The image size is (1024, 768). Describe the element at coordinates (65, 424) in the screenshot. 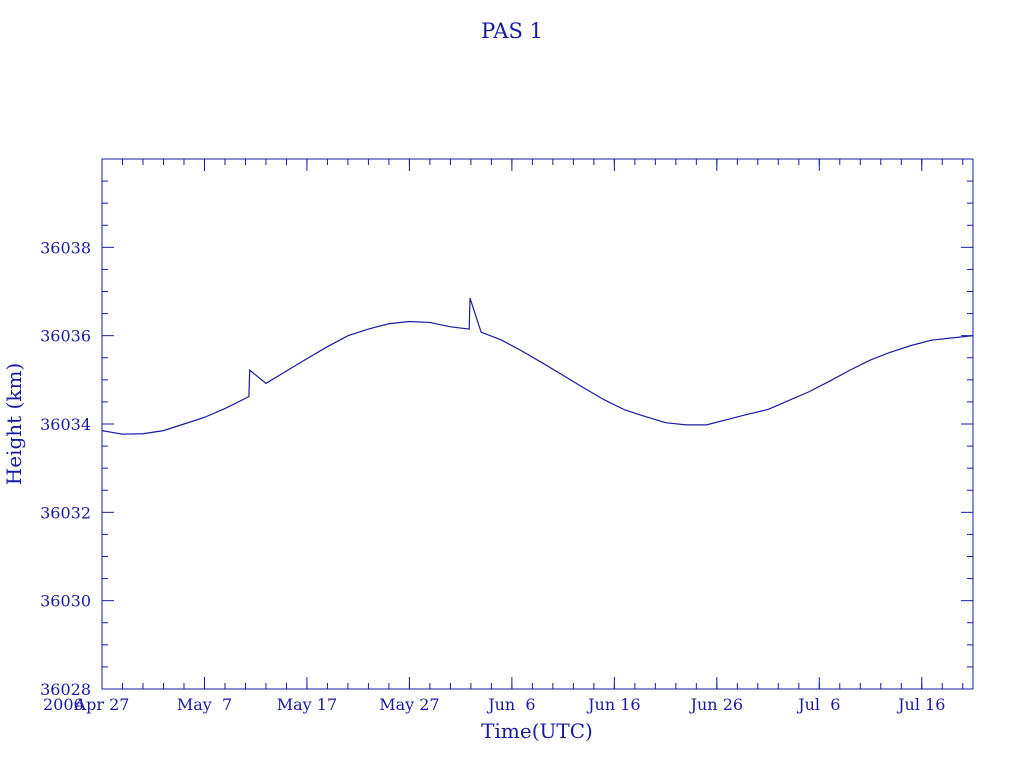

I see `y-tick-label: 36034` at that location.